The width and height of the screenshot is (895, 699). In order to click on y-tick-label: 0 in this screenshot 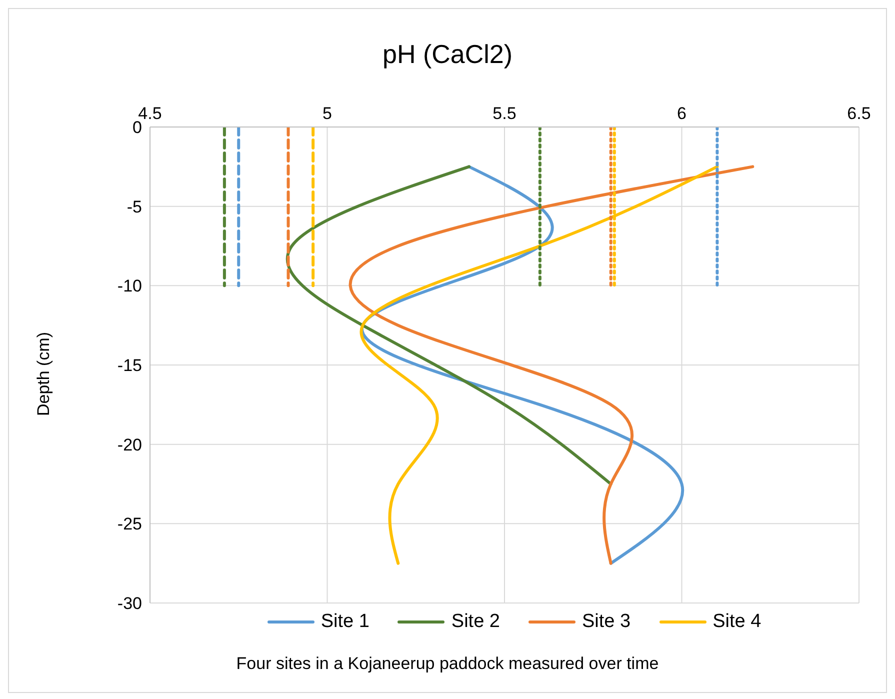, I will do `click(137, 128)`.